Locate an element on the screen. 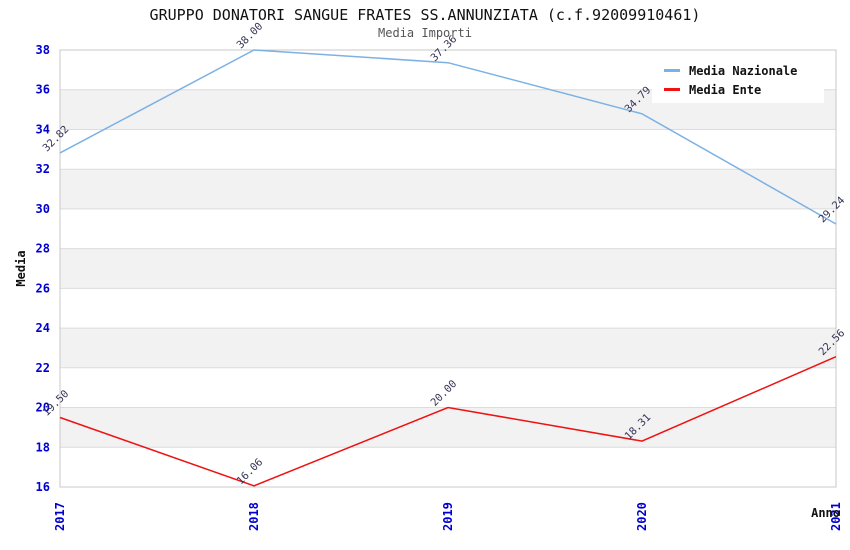 The height and width of the screenshot is (550, 850). legend: Media Nazionale Media Ente is located at coordinates (738, 80).